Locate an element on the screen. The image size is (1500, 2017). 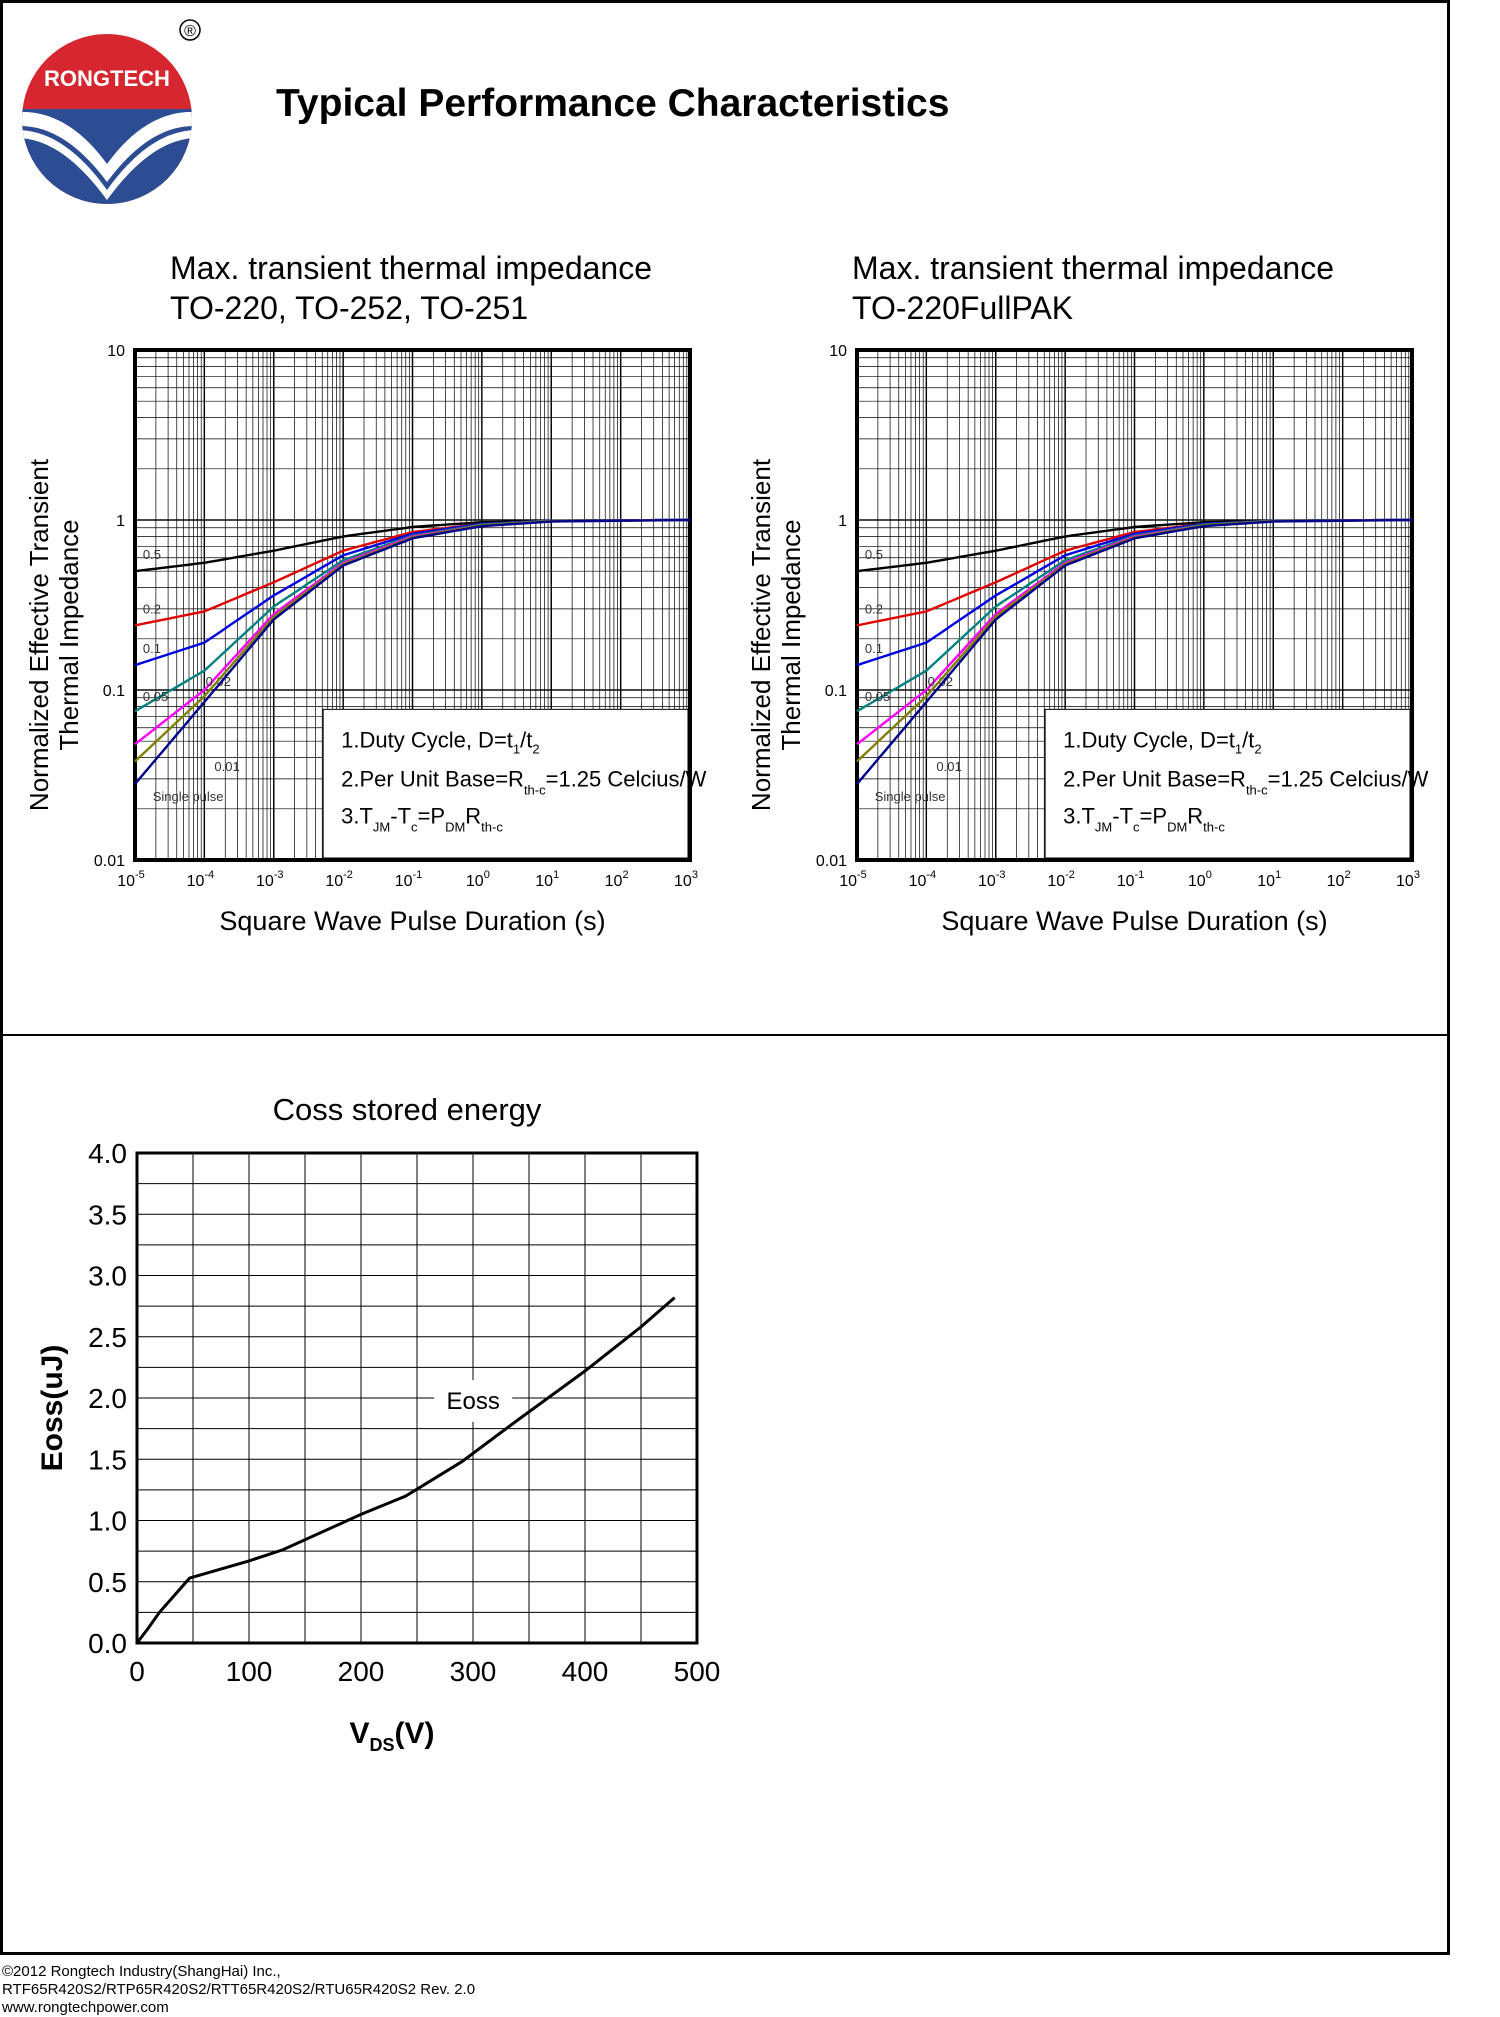
chart2-title-line1: Max. transient thermal impedance is located at coordinates (1093, 268).